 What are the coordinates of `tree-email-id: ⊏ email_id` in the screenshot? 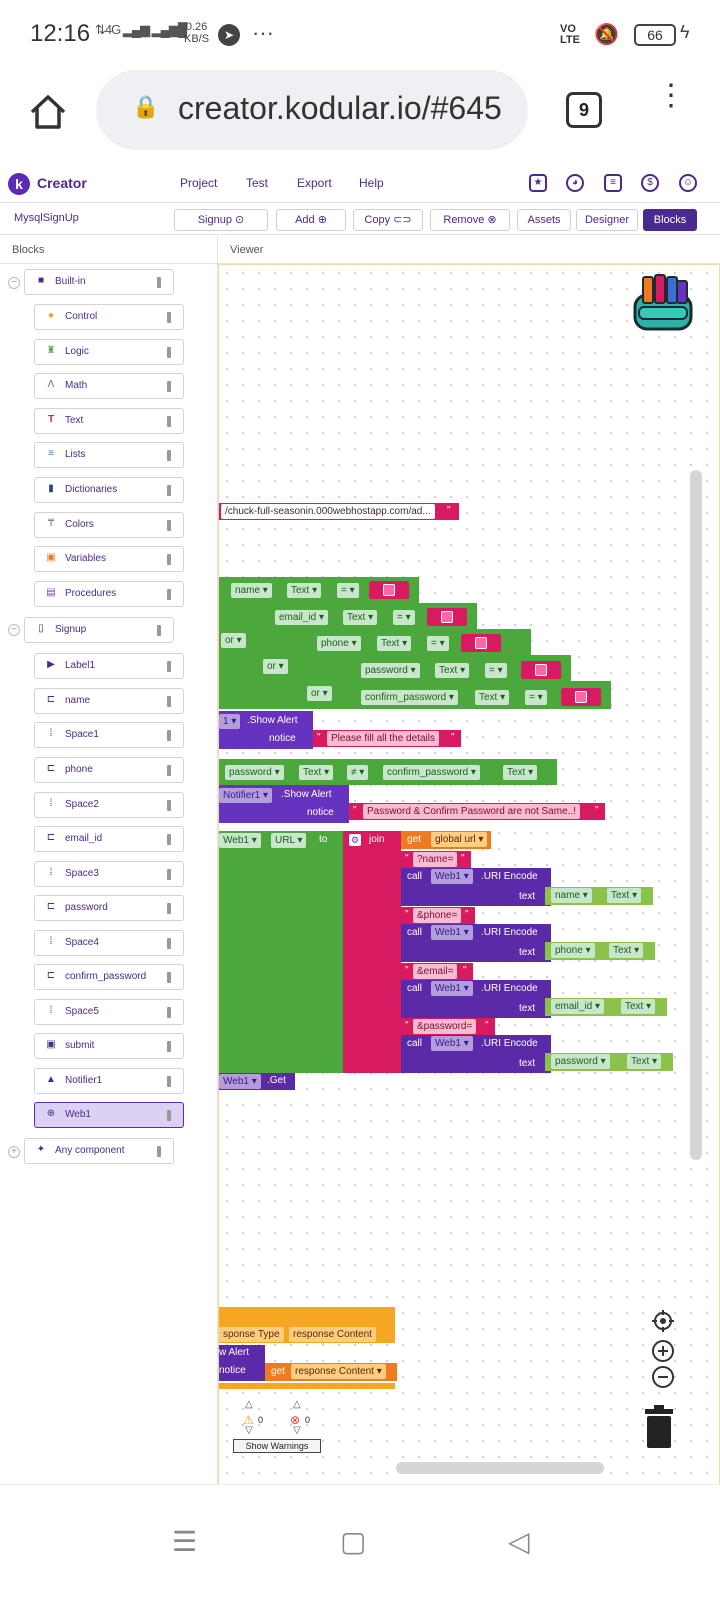 It's located at (109, 839).